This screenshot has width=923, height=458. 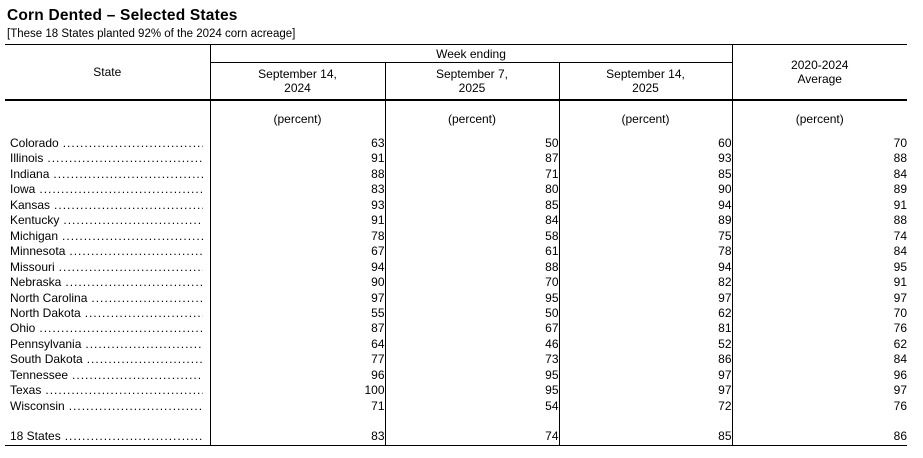 I want to click on total-row: 18 States 83 74 85 86, so click(x=456, y=437).